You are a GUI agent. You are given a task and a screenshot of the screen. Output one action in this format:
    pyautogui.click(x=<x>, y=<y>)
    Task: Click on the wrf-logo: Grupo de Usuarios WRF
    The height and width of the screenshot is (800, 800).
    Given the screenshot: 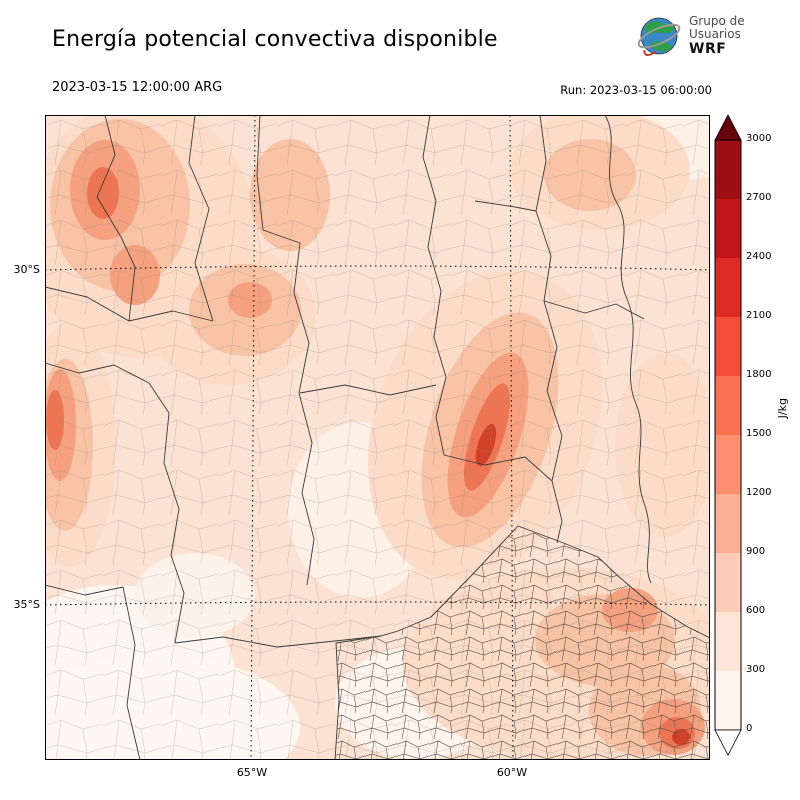 What is the action you would take?
    pyautogui.click(x=690, y=36)
    